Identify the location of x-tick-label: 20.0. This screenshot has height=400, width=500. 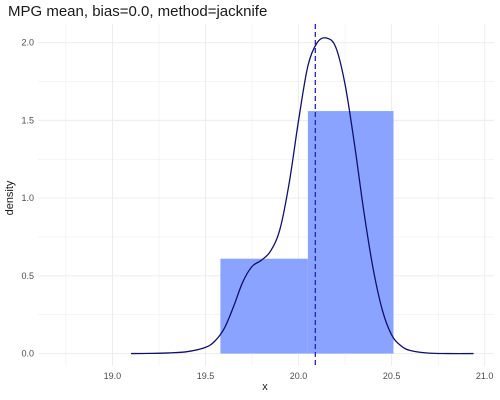
(299, 376).